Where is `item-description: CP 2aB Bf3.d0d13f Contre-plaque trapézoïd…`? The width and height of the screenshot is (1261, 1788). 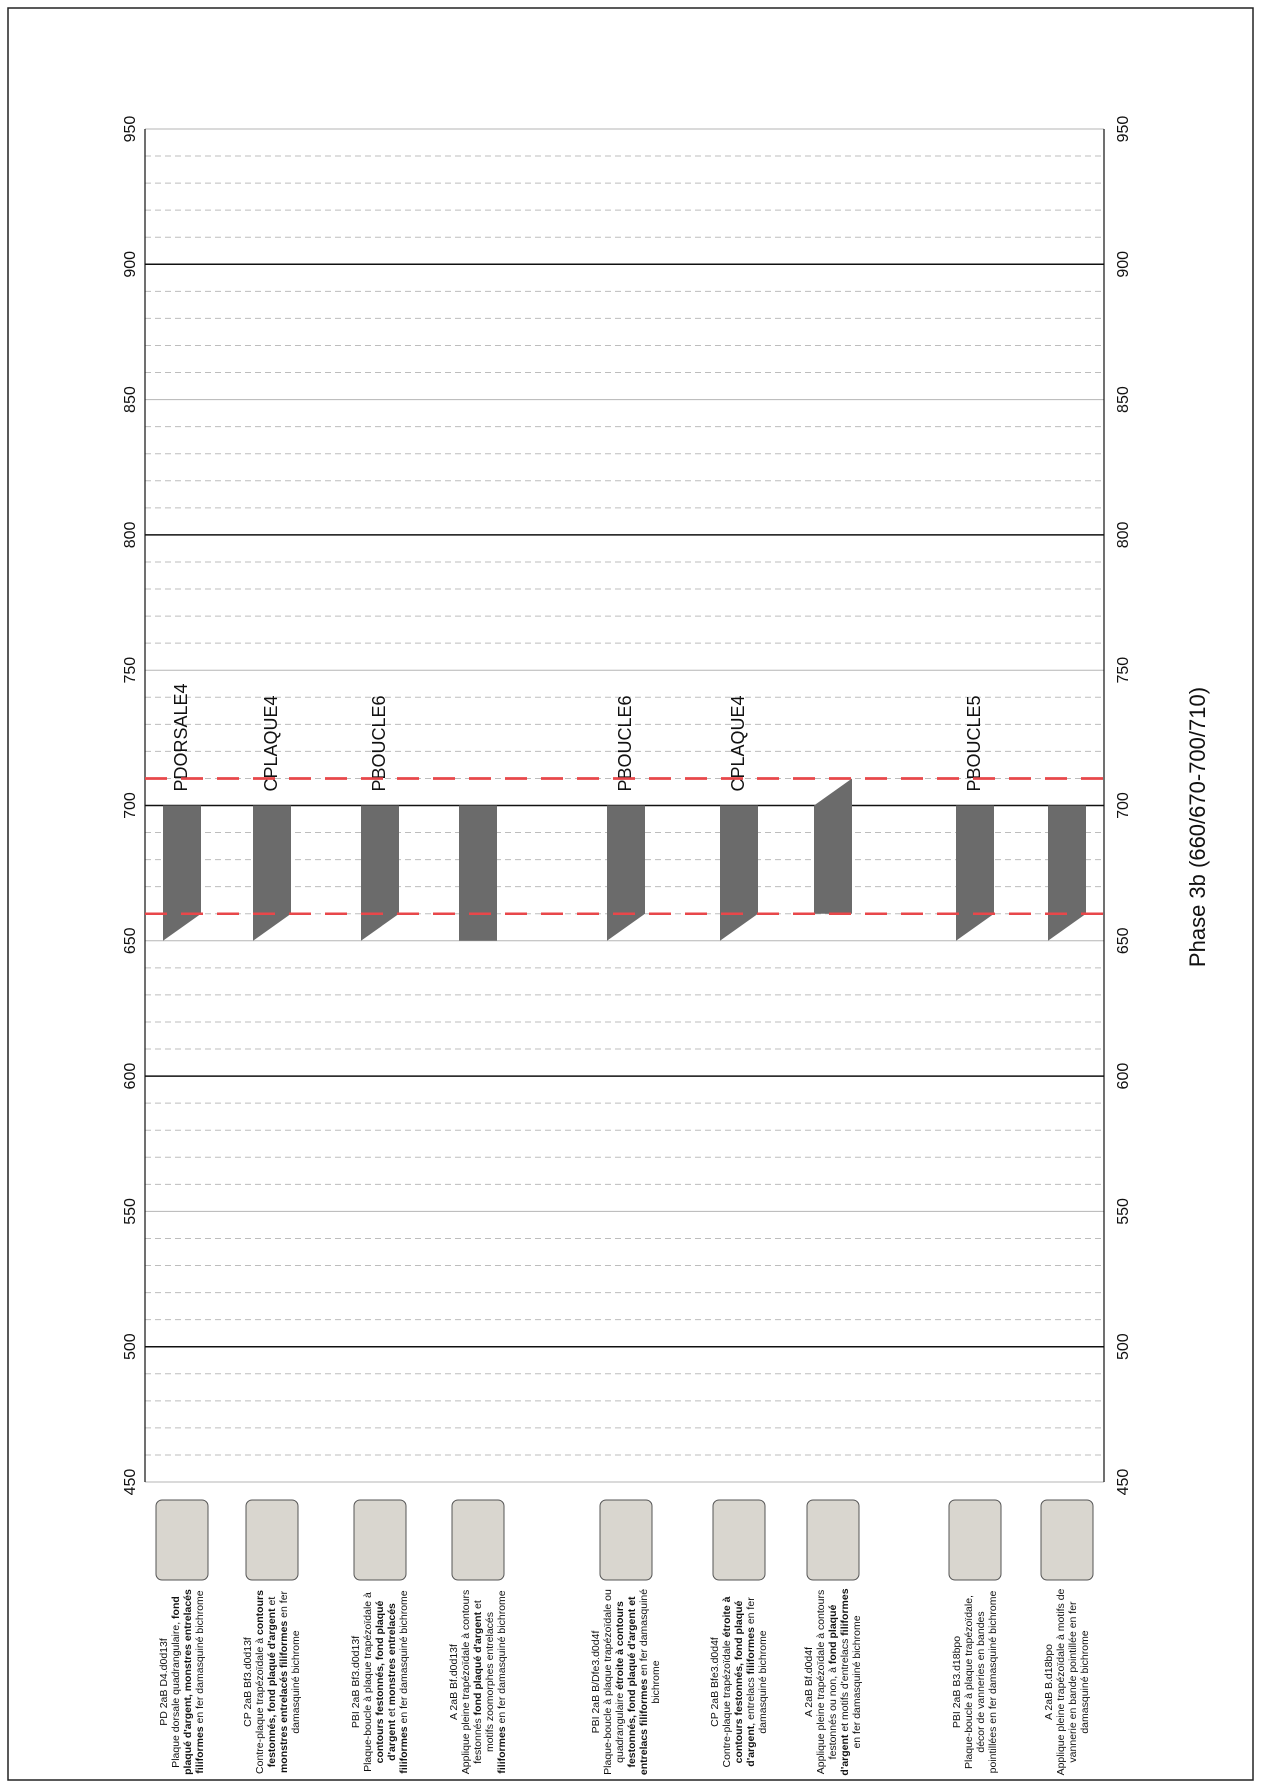 item-description: CP 2aB Bf3.d0d13f Contre-plaque trapézoïd… is located at coordinates (272, 1682).